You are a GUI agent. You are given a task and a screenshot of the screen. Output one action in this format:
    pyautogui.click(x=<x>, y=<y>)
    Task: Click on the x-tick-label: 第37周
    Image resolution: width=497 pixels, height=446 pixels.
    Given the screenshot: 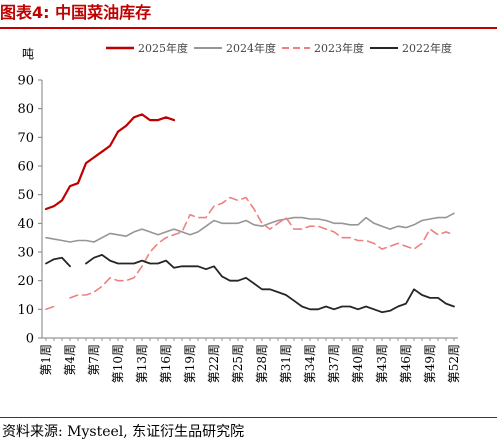 What is the action you would take?
    pyautogui.click(x=334, y=363)
    